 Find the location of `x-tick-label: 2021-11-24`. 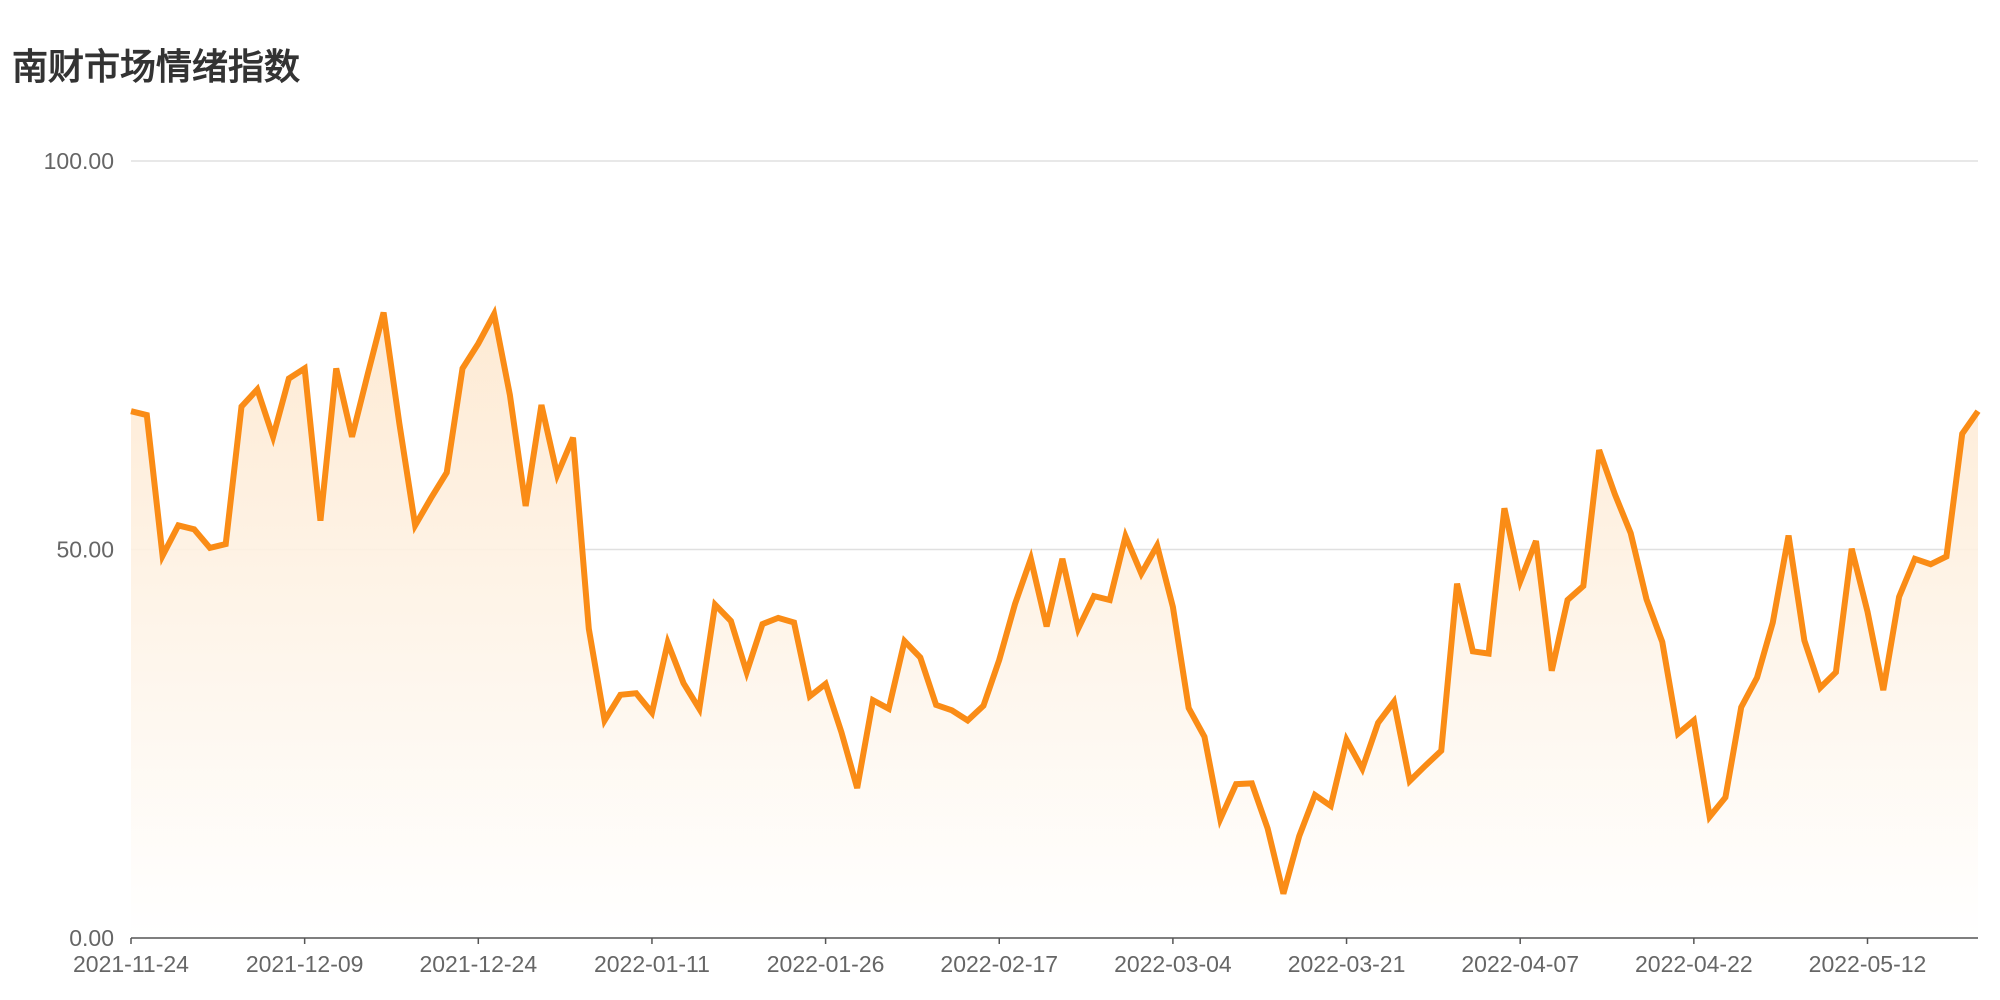

x-tick-label: 2021-11-24 is located at coordinates (131, 964).